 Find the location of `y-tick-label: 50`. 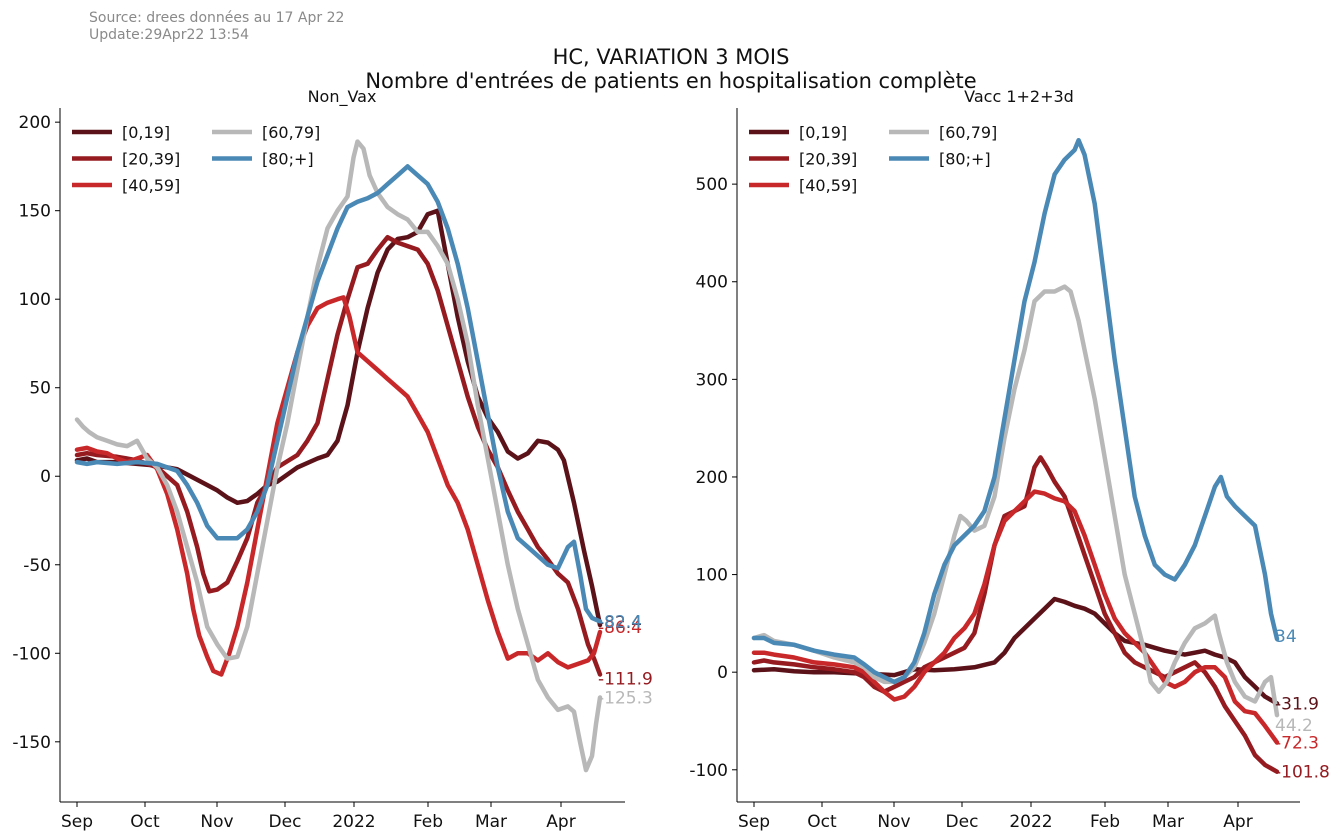

y-tick-label: 50 is located at coordinates (40, 389).